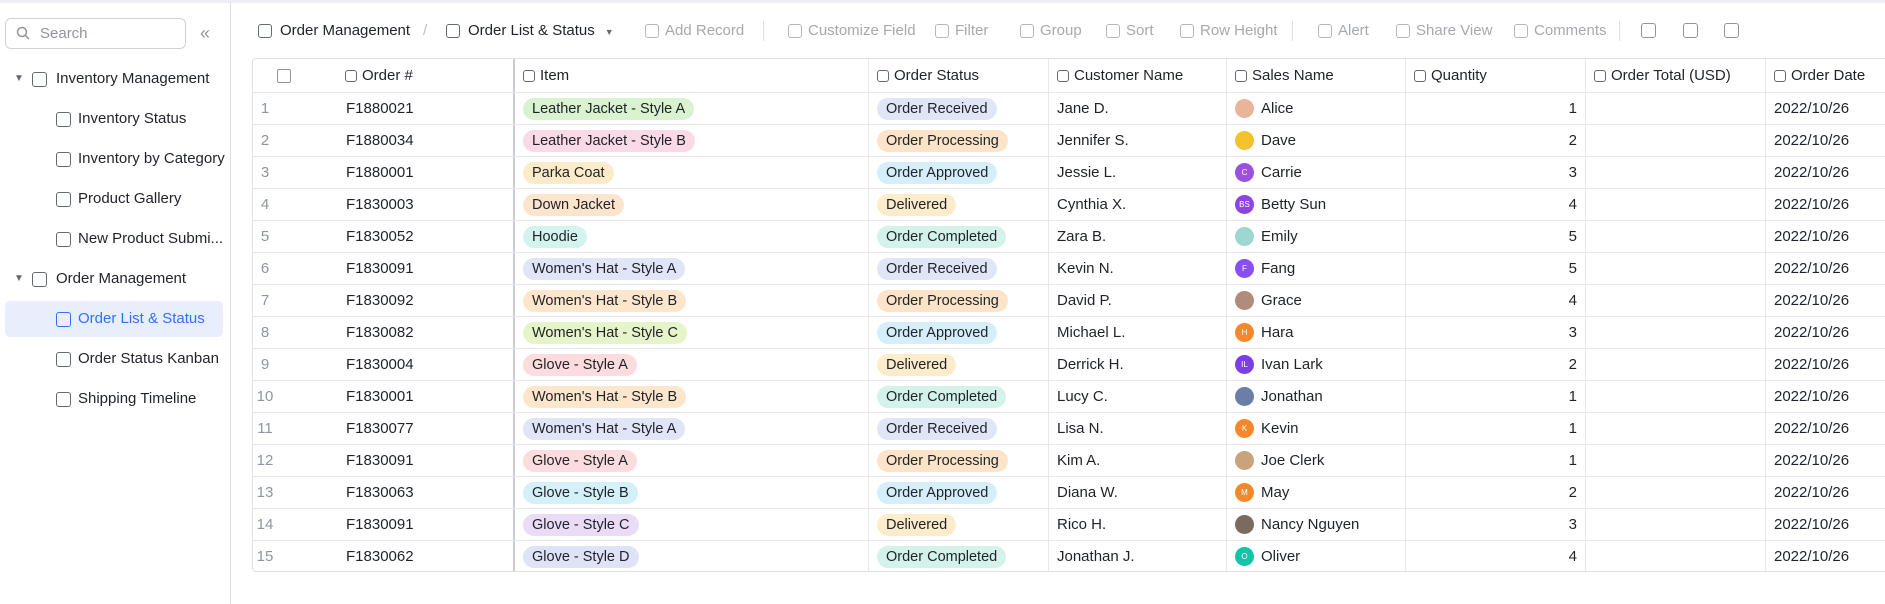  What do you see at coordinates (426, 300) in the screenshot?
I see `cell: F1830092` at bounding box center [426, 300].